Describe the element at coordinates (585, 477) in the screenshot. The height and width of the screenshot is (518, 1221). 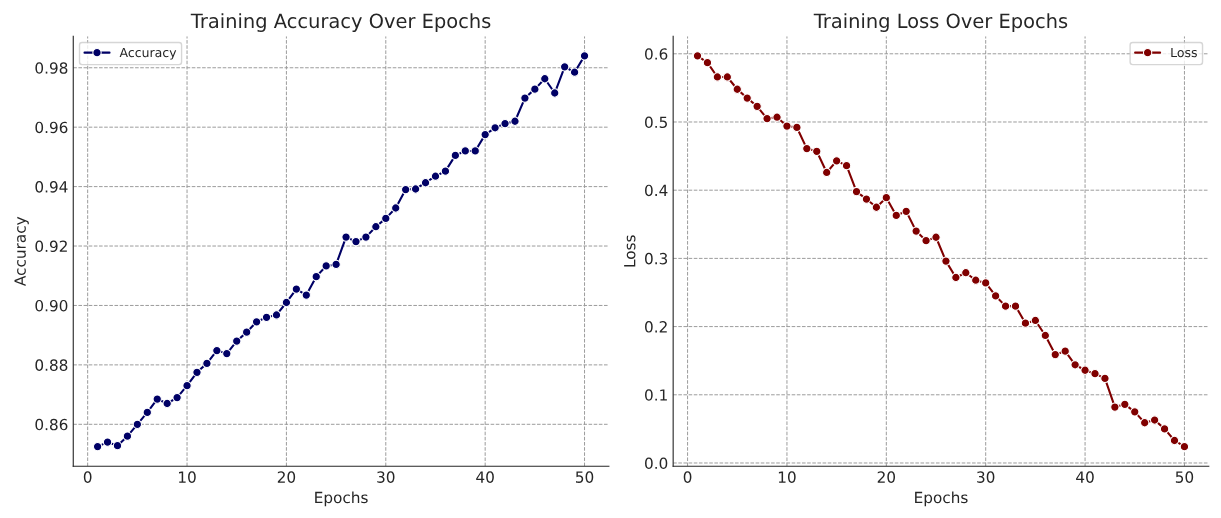
I see `x-tick-label: 50` at that location.